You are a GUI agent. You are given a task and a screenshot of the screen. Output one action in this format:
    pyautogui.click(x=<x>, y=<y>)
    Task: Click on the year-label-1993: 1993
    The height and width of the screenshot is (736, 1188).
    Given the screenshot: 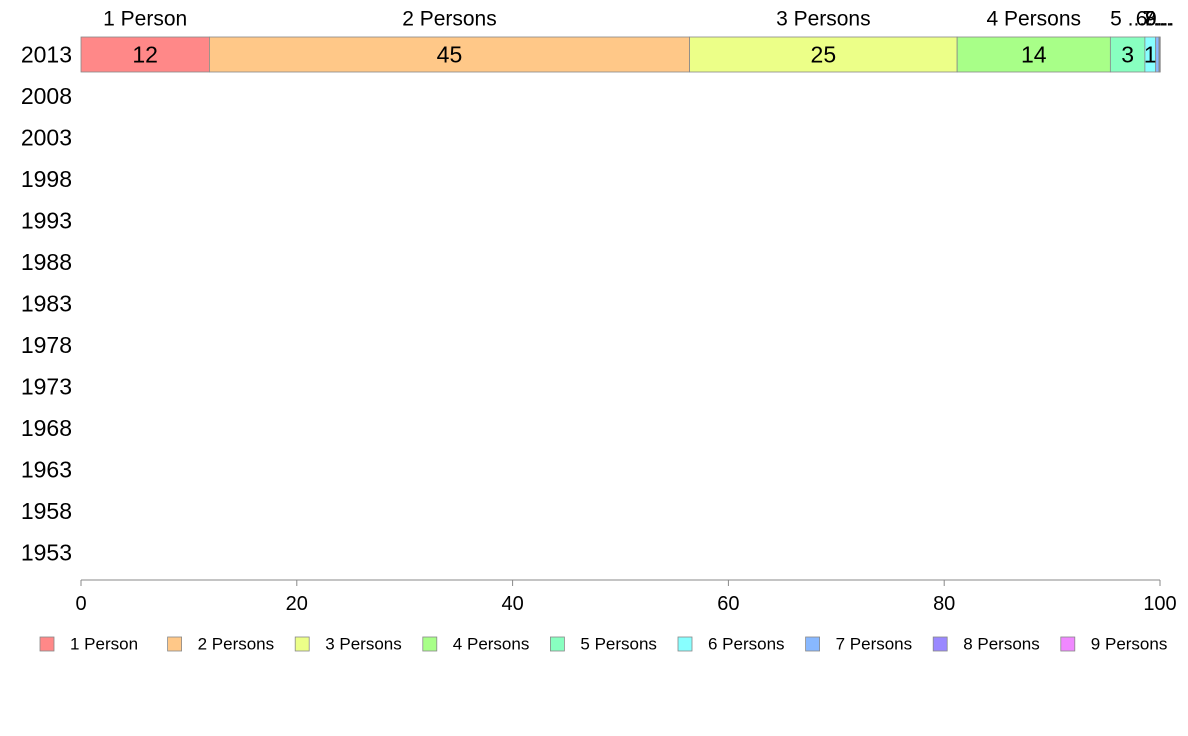 What is the action you would take?
    pyautogui.click(x=46, y=221)
    